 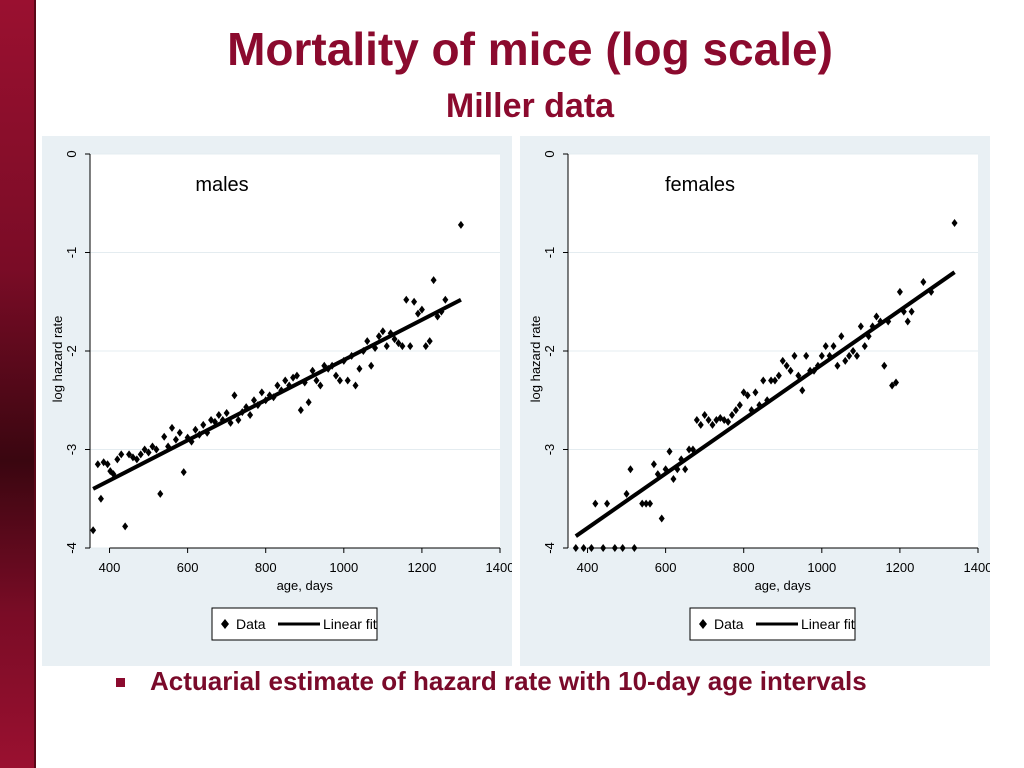 I want to click on x-tick-label: 1400, so click(x=977, y=567).